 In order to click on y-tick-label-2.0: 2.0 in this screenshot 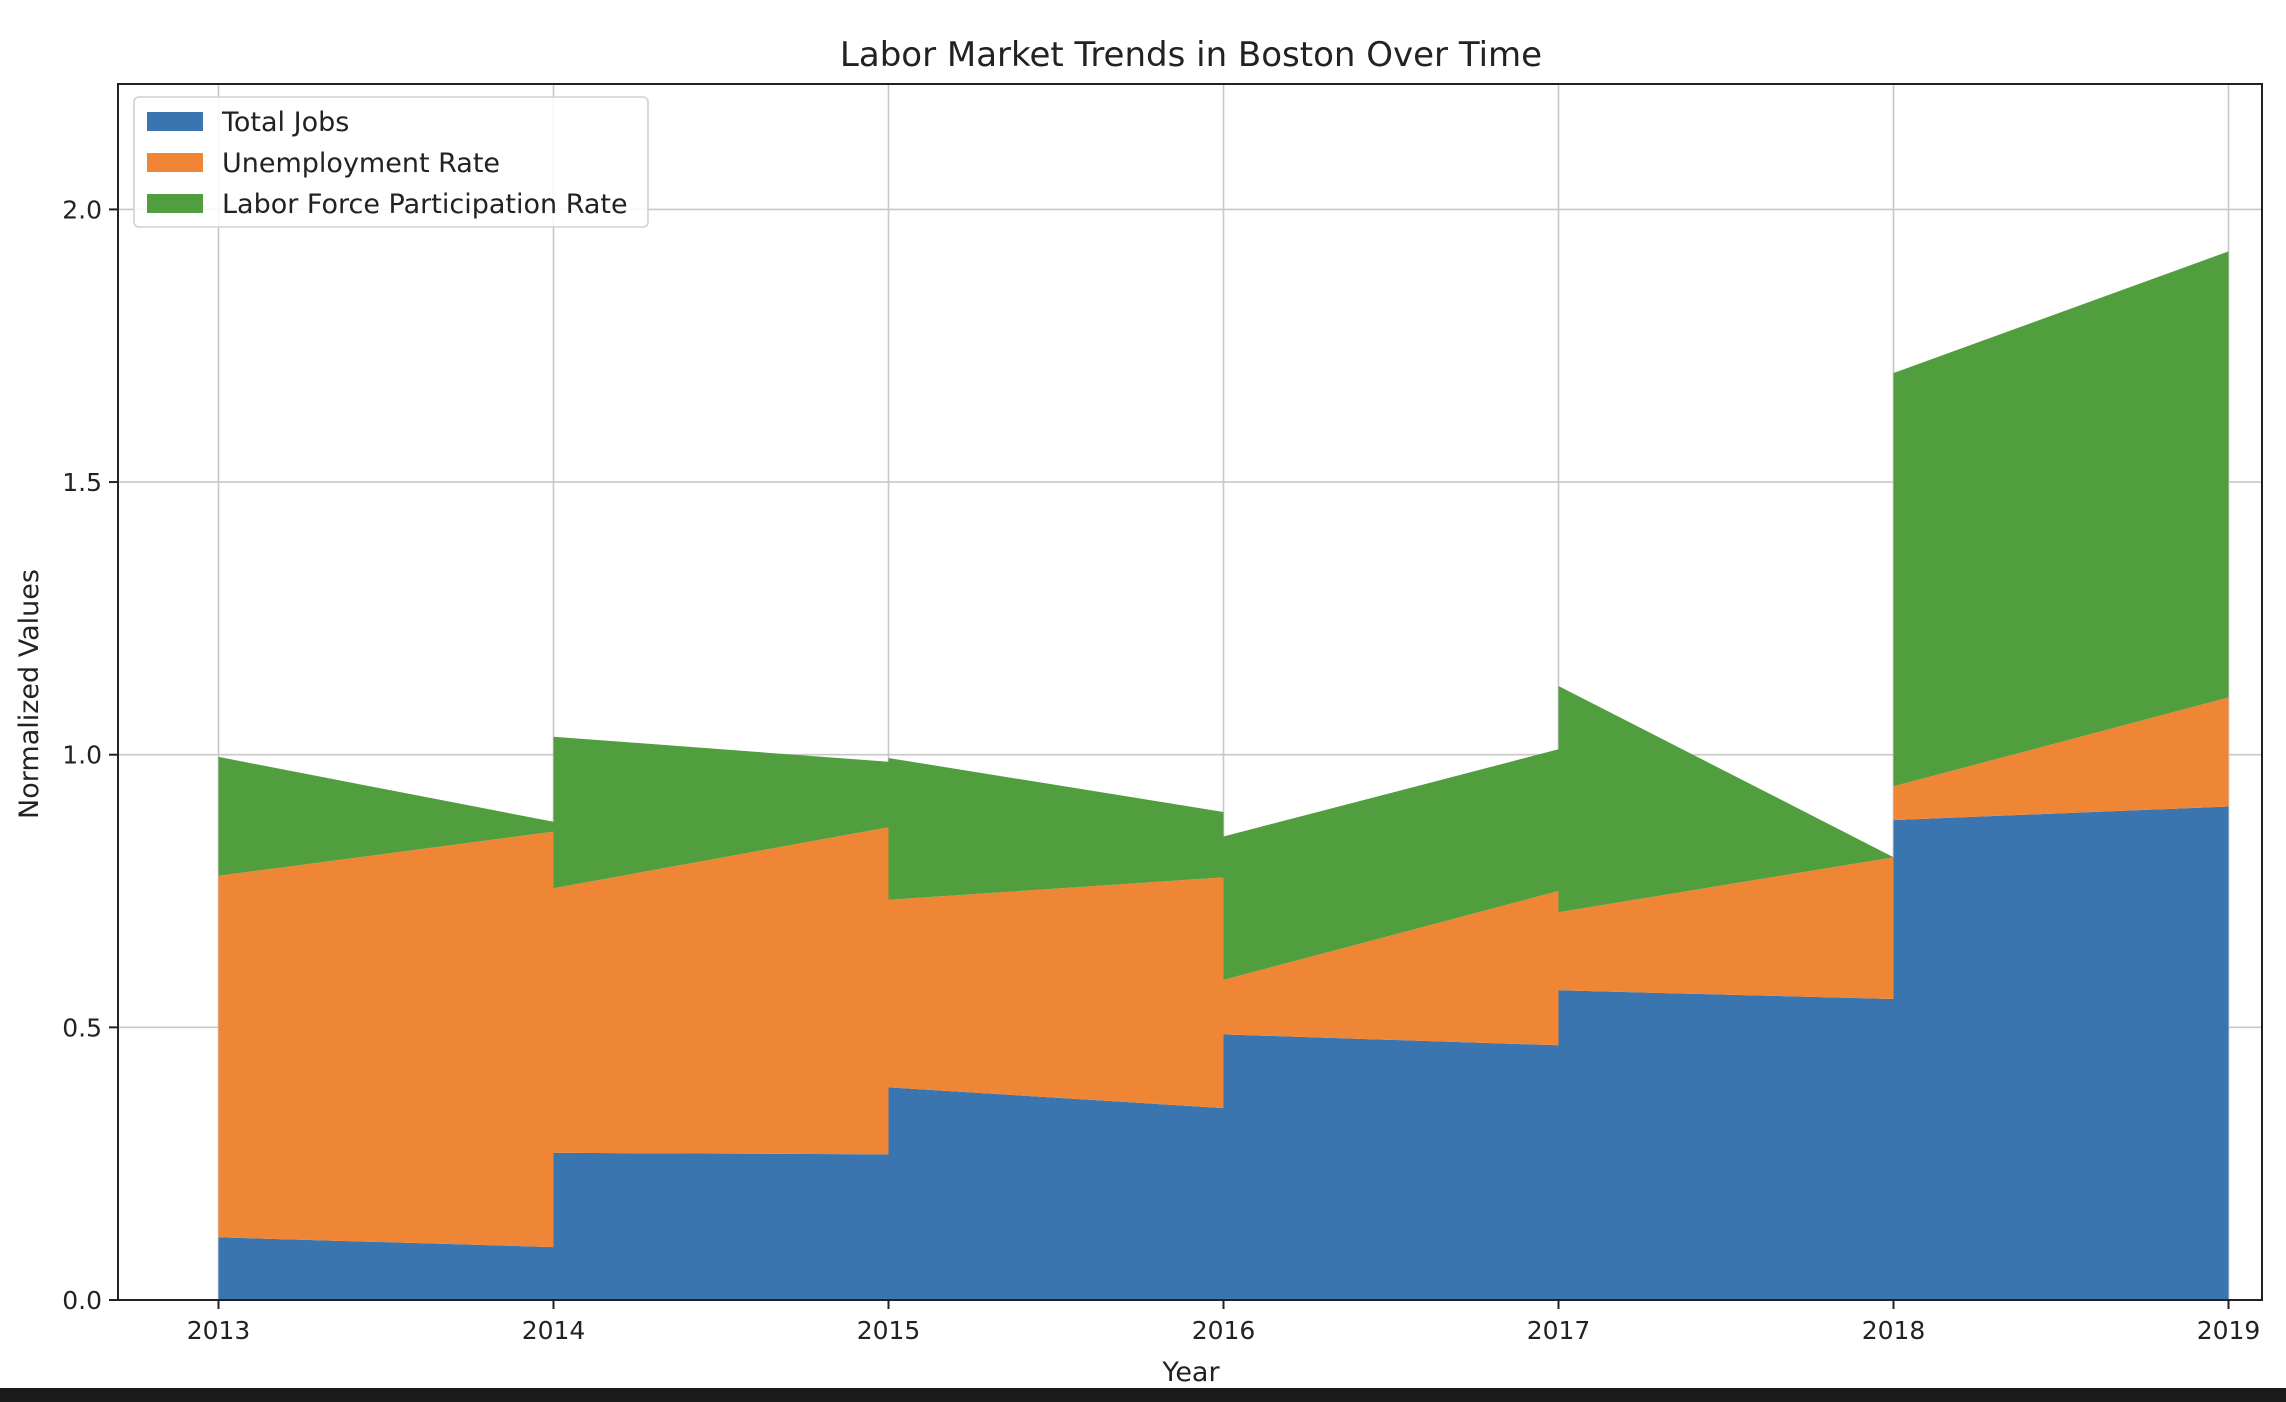, I will do `click(82, 209)`.